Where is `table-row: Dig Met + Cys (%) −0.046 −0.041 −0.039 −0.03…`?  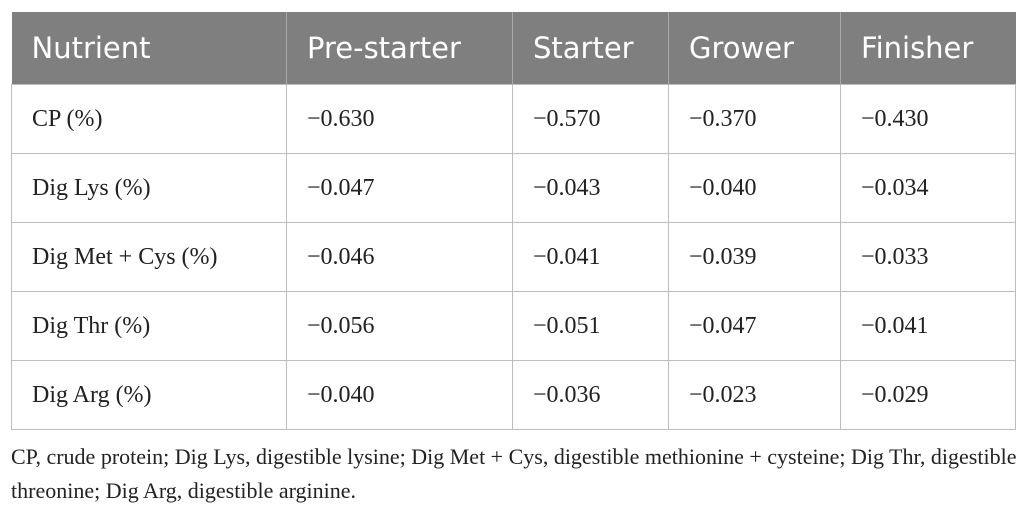 table-row: Dig Met + Cys (%) −0.046 −0.041 −0.039 −0.03… is located at coordinates (513, 257).